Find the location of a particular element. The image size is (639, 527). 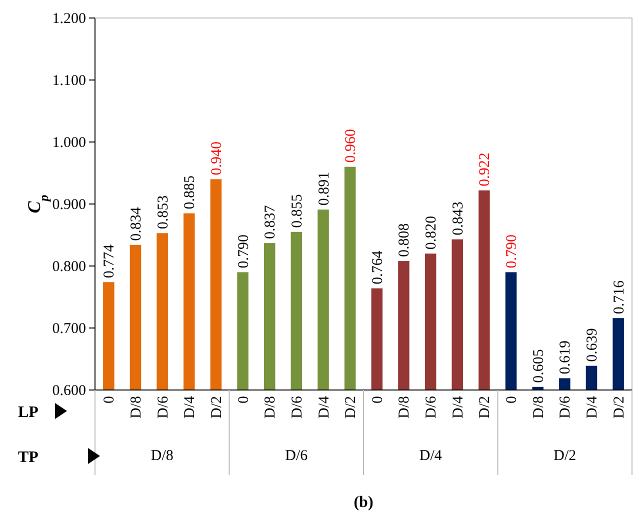

data-label: 0.843 is located at coordinates (458, 219).